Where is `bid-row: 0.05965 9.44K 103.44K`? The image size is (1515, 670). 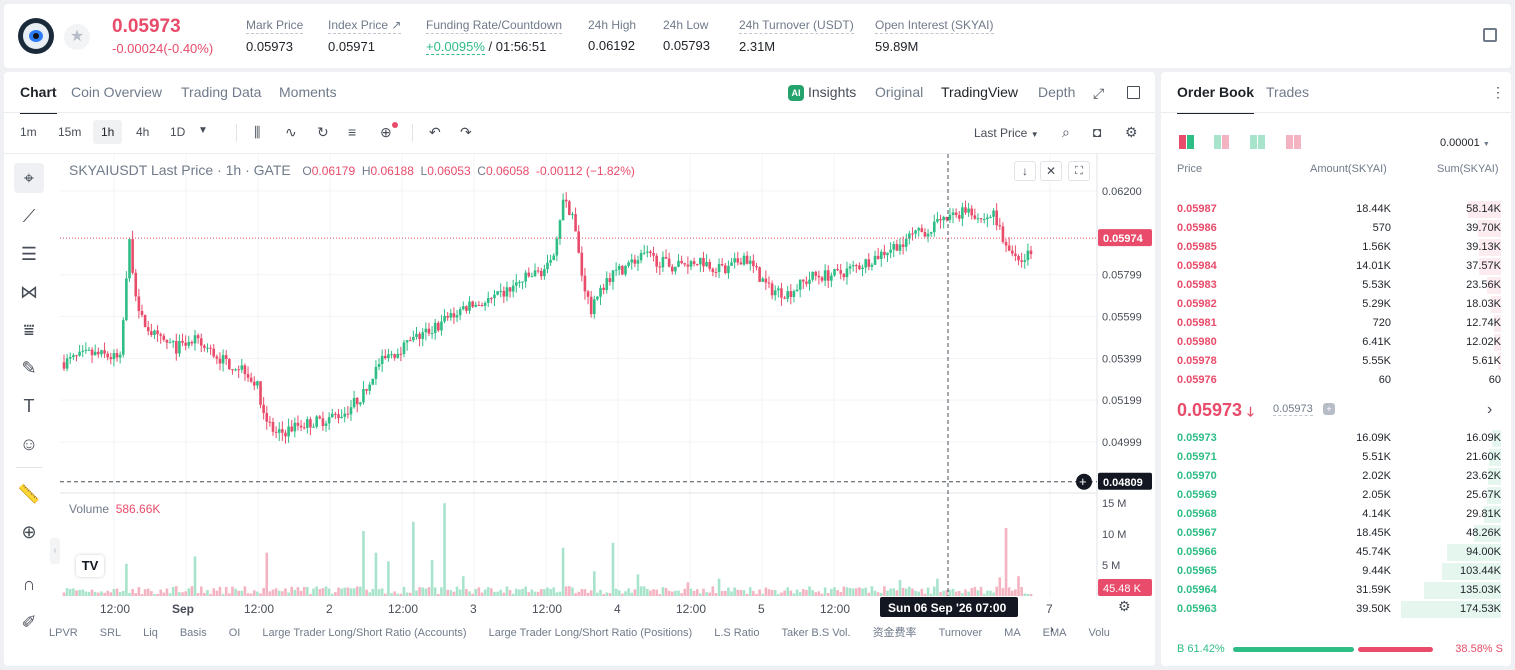 bid-row: 0.05965 9.44K 103.44K is located at coordinates (1339, 571).